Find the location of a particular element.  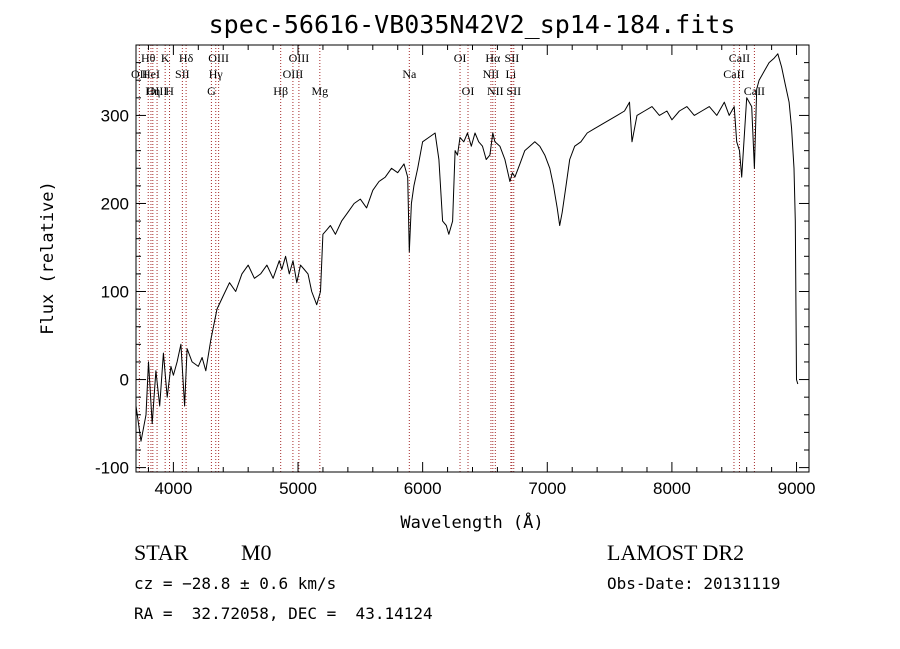

object-class: STAR is located at coordinates (161, 552).